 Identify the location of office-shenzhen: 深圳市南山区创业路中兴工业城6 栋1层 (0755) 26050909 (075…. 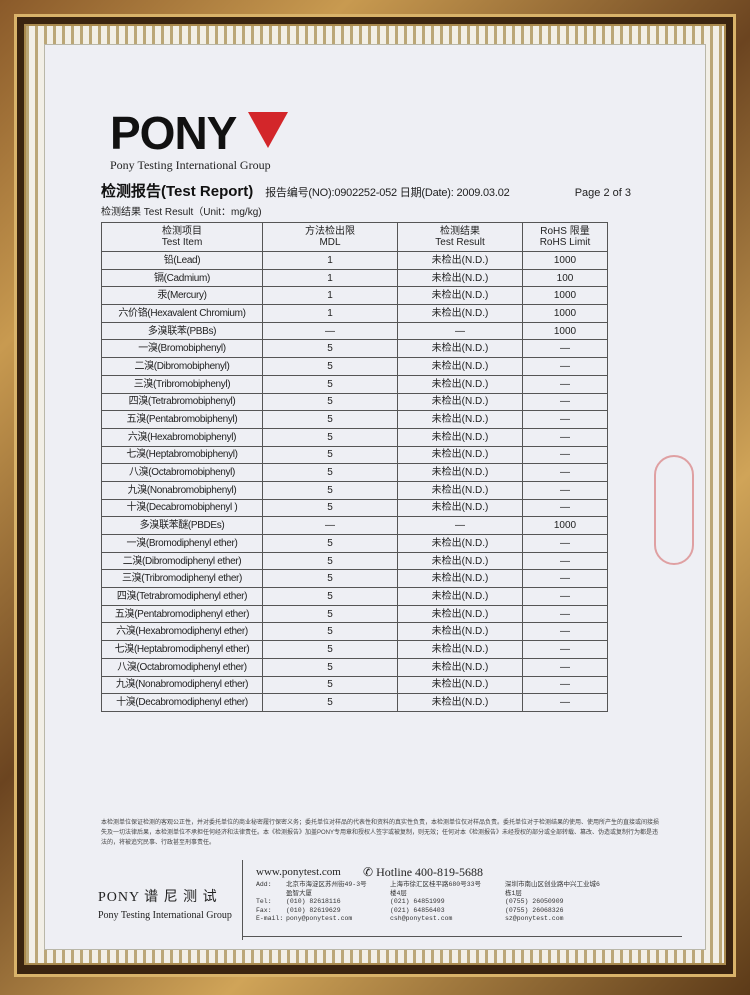
(552, 901).